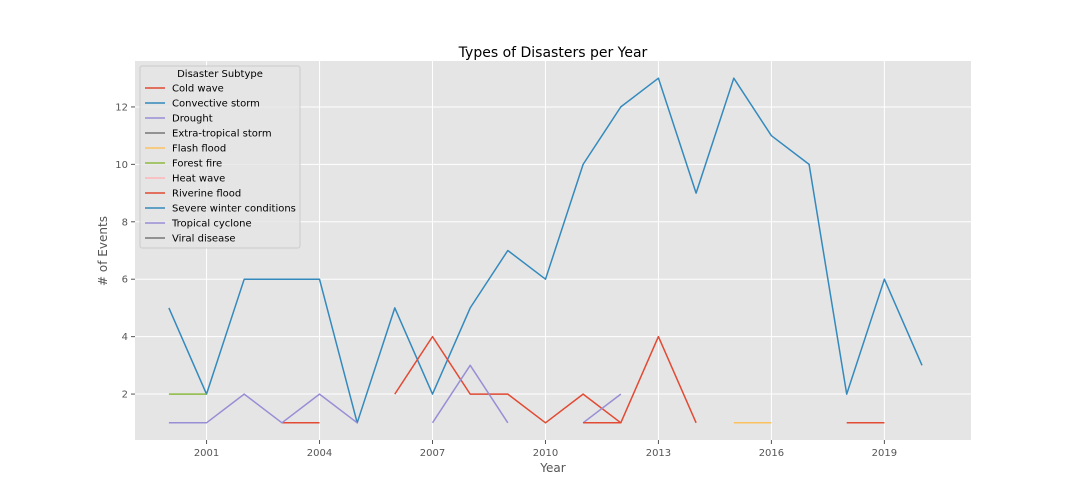 The width and height of the screenshot is (1080, 504). I want to click on legend-label: Convective storm, so click(216, 104).